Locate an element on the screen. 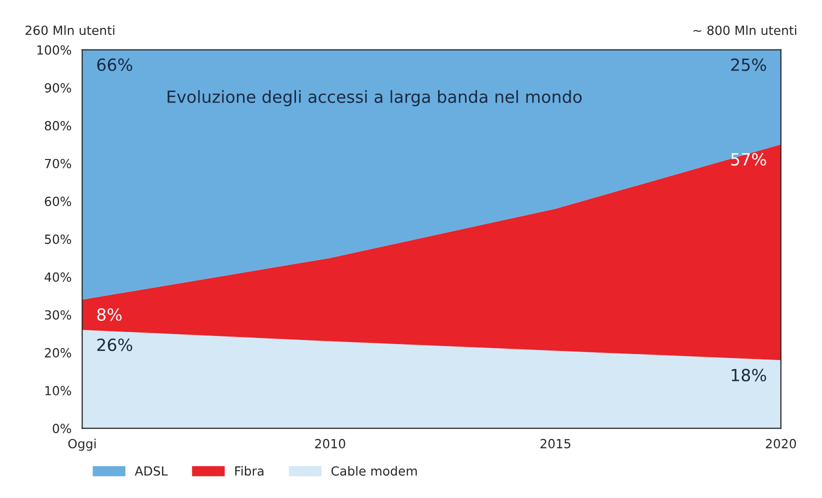  data-label: 18% is located at coordinates (749, 375).